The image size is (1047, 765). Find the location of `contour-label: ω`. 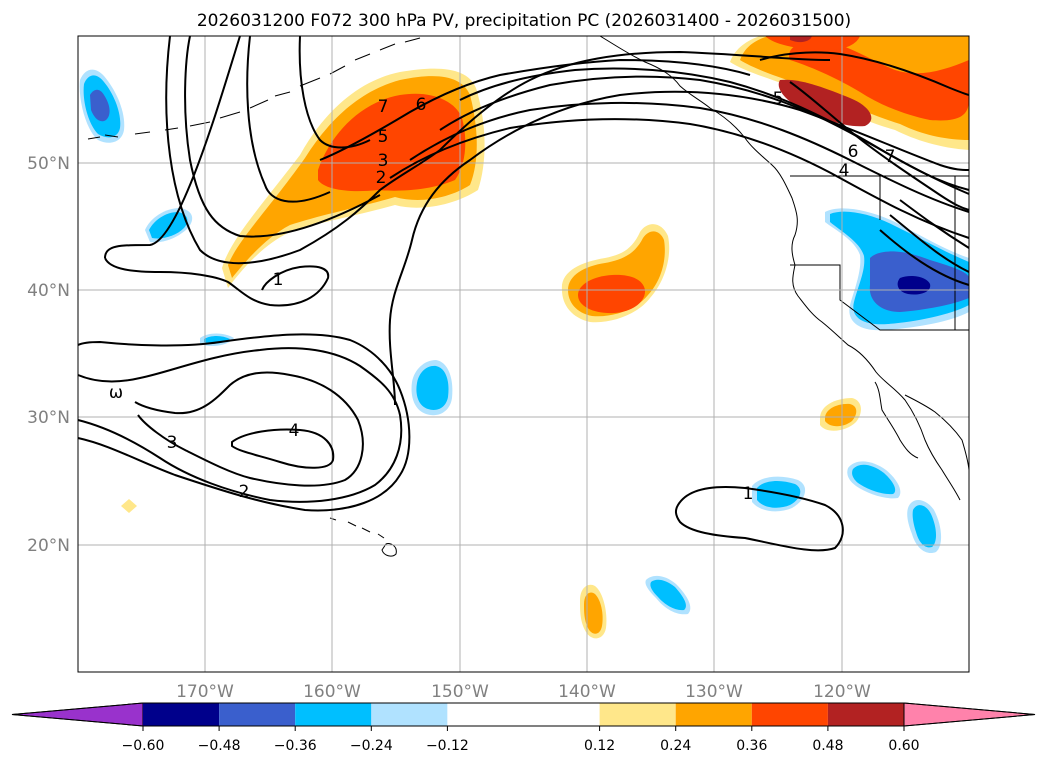

contour-label: ω is located at coordinates (116, 393).